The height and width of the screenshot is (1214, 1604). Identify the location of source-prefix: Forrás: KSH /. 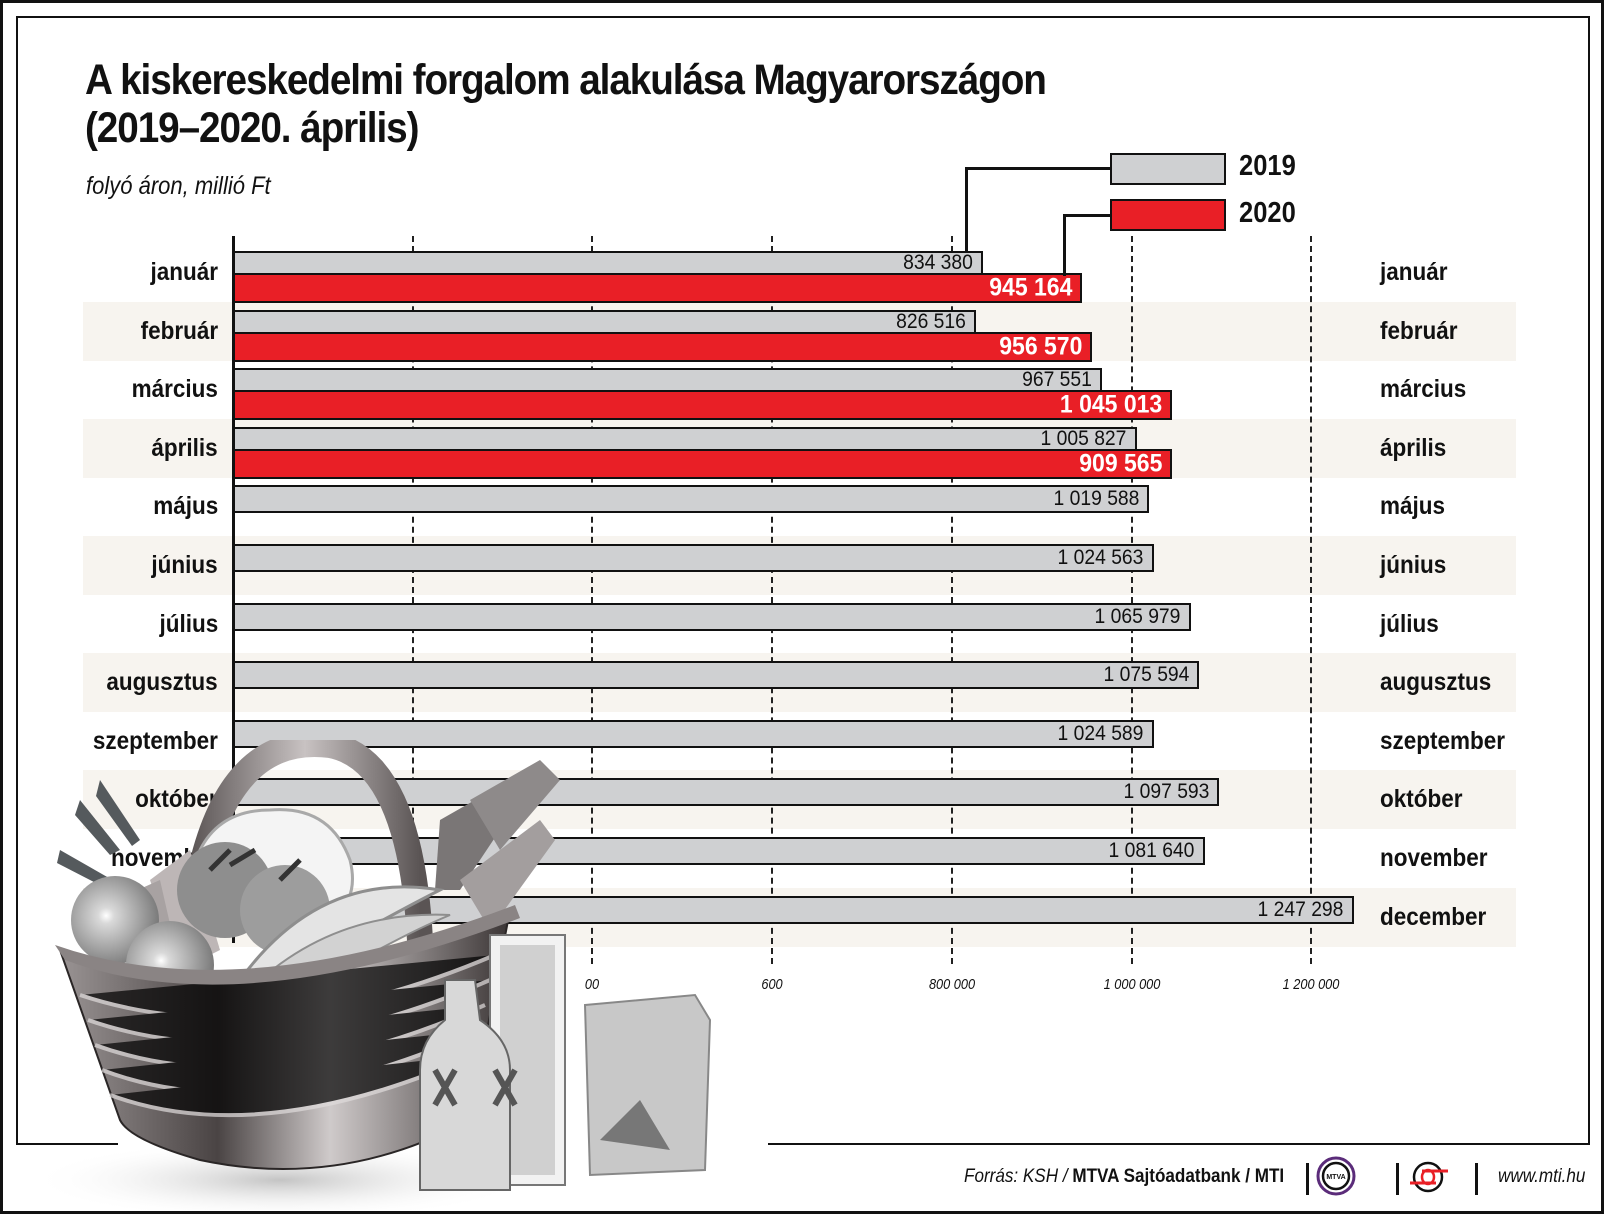
(1018, 1176).